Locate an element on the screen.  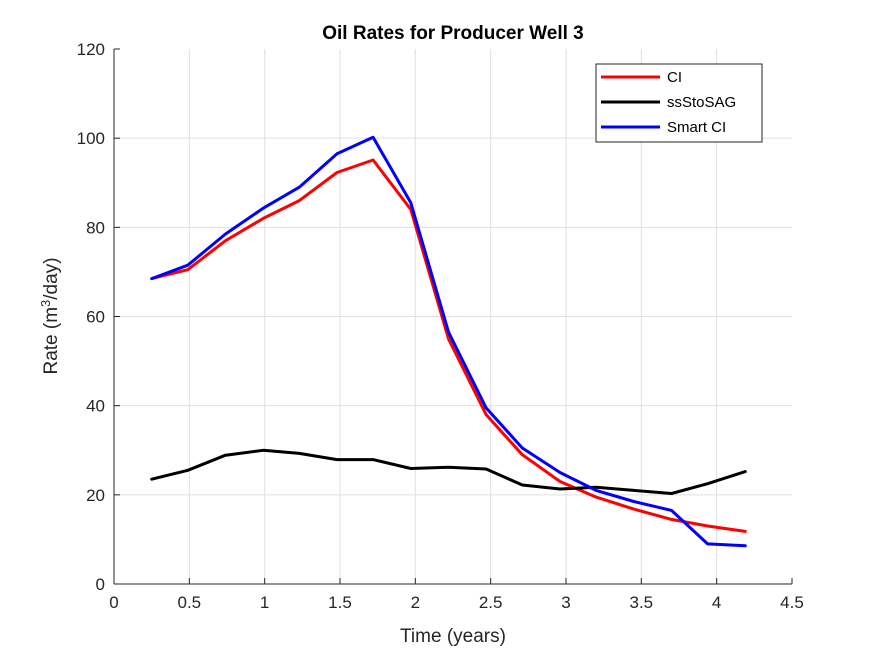
legend: CI ssStoSAG Smart CI is located at coordinates (679, 103).